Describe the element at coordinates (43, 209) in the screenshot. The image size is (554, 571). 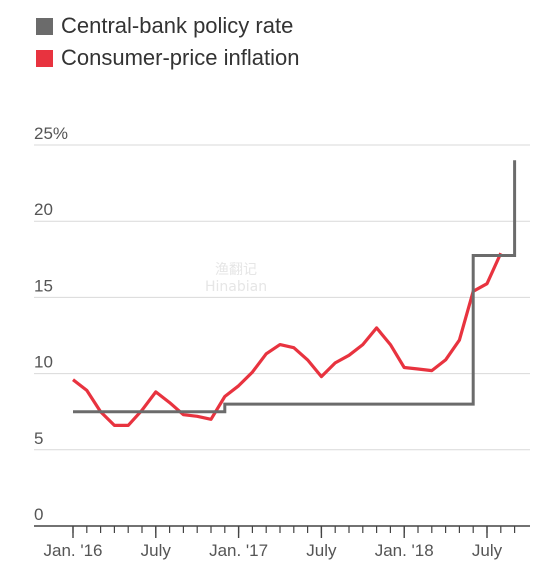
I see `y-tick-label: 20` at that location.